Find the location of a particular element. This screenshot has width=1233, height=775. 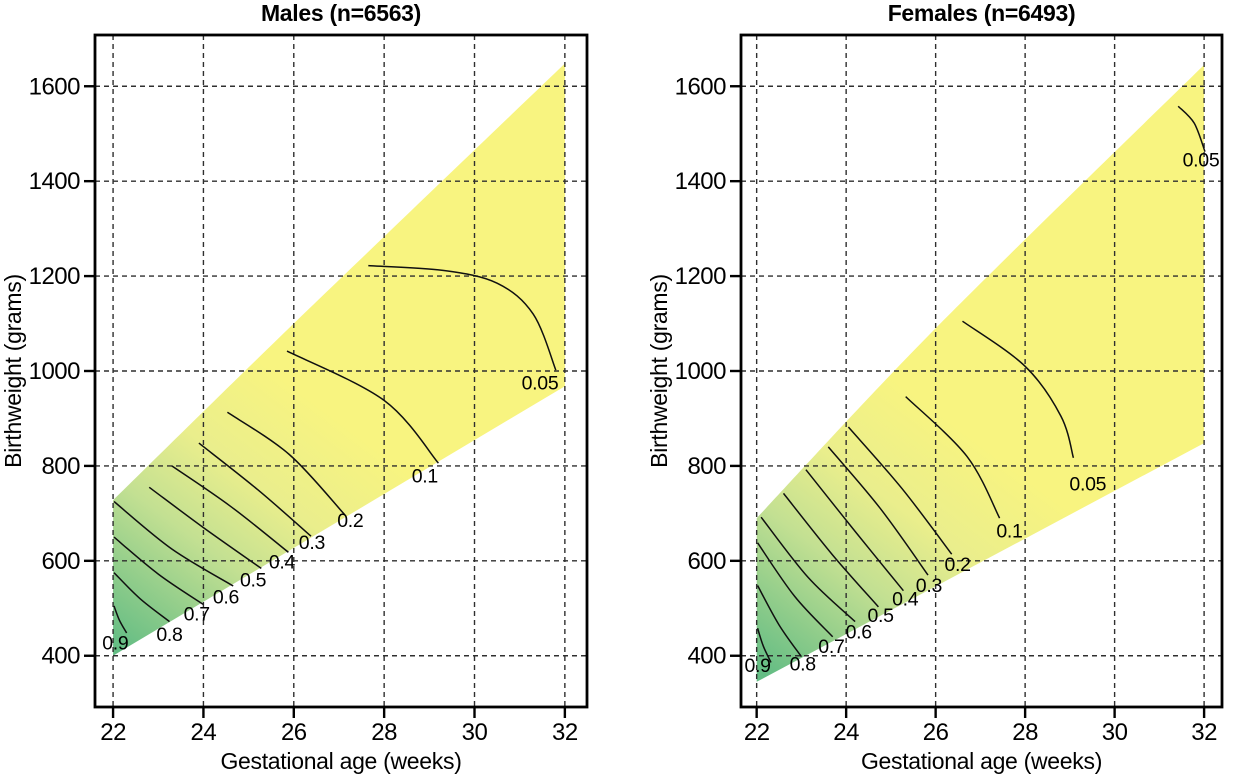

females-title: Females (n=6493) is located at coordinates (982, 13).